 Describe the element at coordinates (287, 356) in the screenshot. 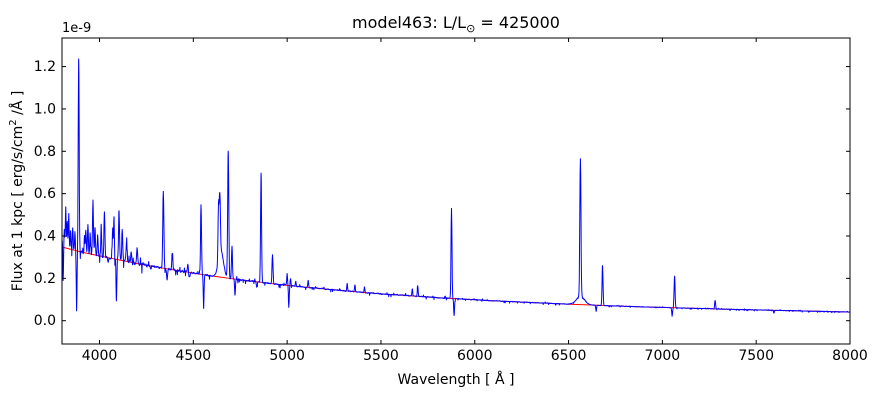

I see `x-tick-label: 5000` at that location.